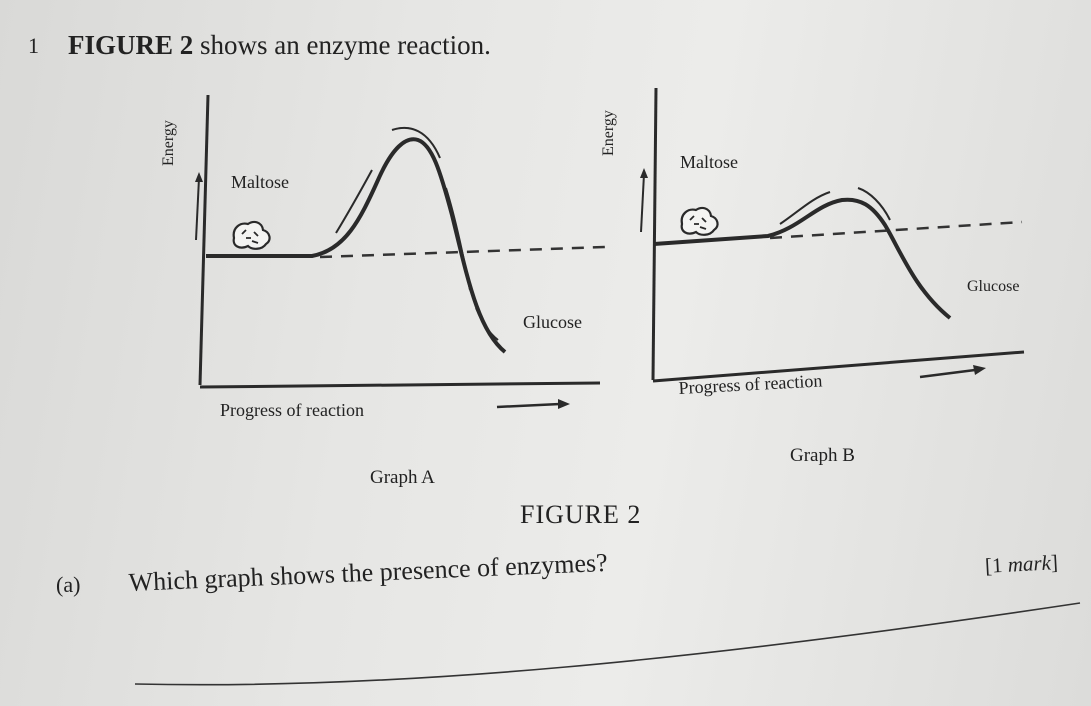 The height and width of the screenshot is (706, 1091). Describe the element at coordinates (1029, 563) in the screenshot. I see `mark-word: mark` at that location.